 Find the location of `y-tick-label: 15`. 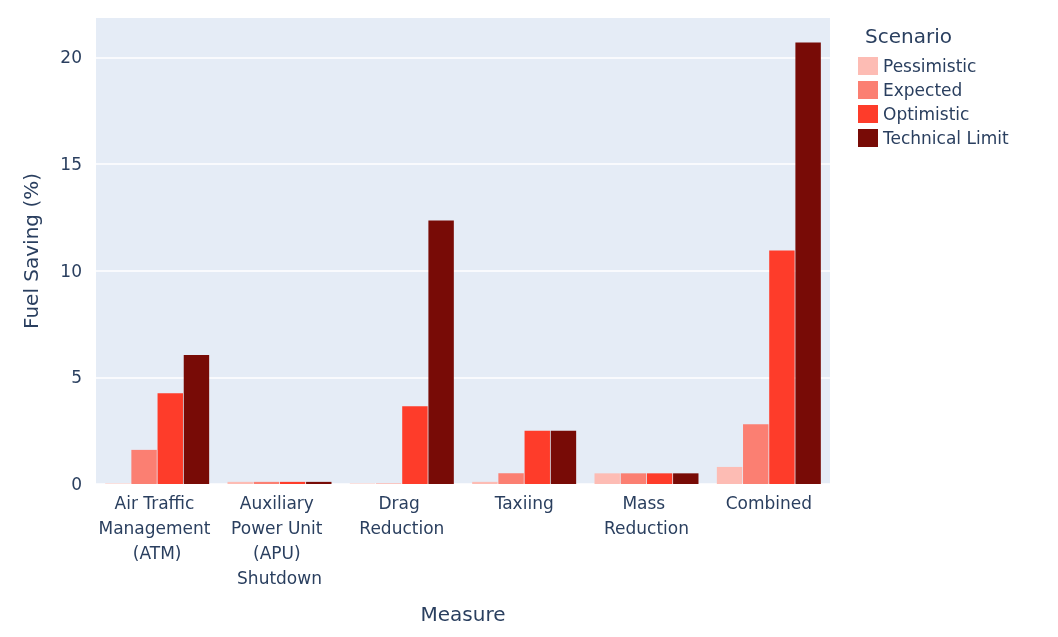

y-tick-label: 15 is located at coordinates (71, 164).